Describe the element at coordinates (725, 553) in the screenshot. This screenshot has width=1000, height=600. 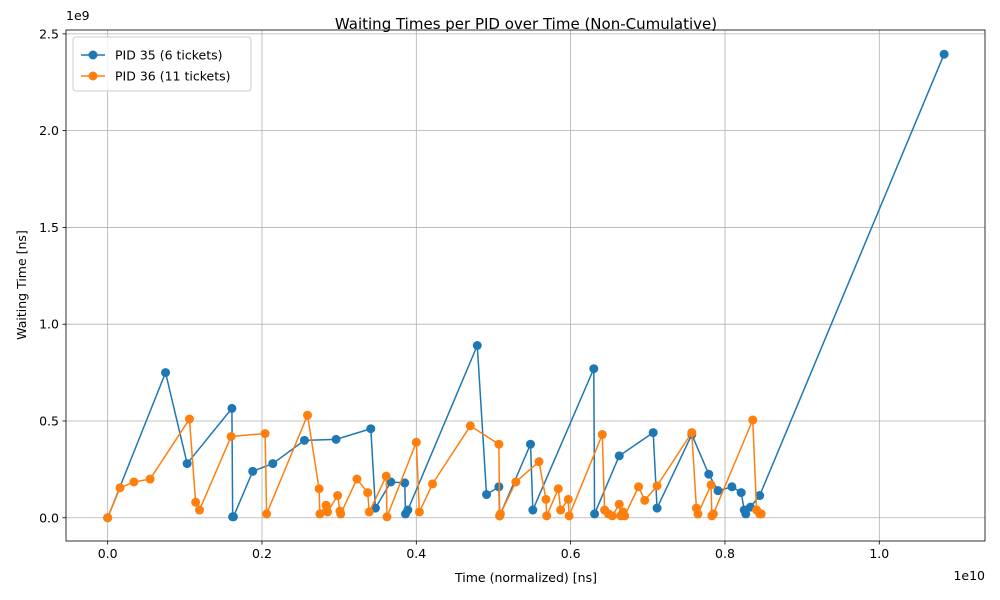
I see `x-tick-label: 0.8` at that location.